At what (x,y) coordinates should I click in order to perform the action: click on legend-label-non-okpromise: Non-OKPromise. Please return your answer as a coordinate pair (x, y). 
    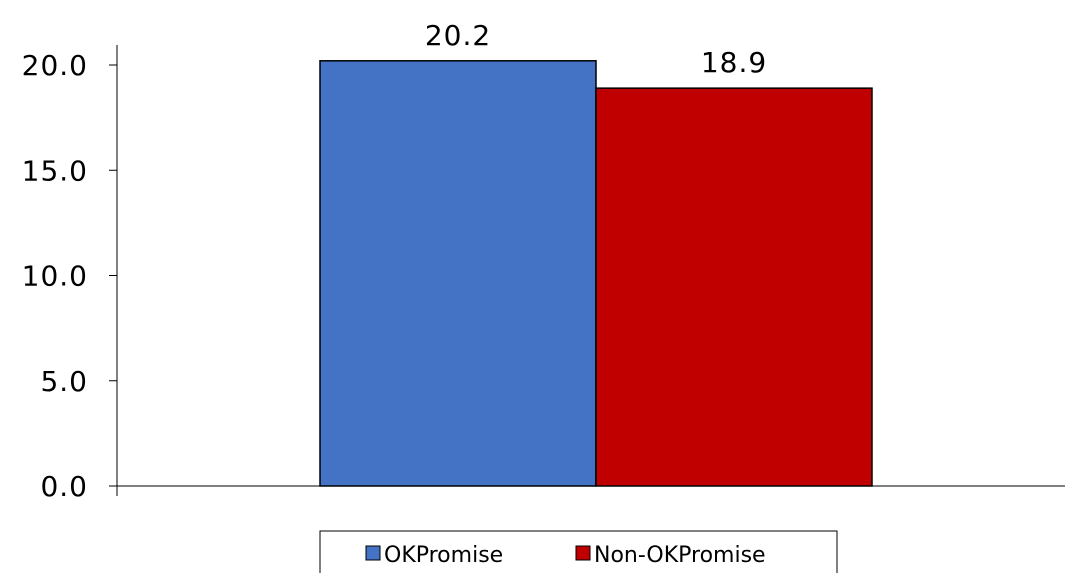
    Looking at the image, I should click on (680, 555).